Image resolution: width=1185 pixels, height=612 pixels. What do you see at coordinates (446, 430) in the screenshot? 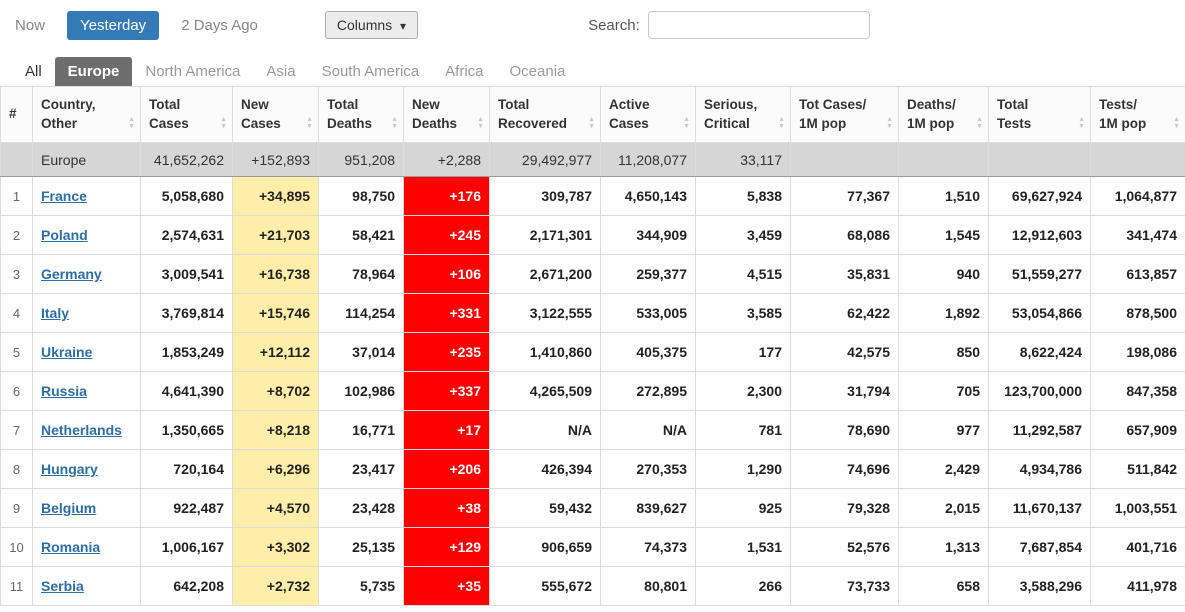
I see `cell-new-deaths: +17` at bounding box center [446, 430].